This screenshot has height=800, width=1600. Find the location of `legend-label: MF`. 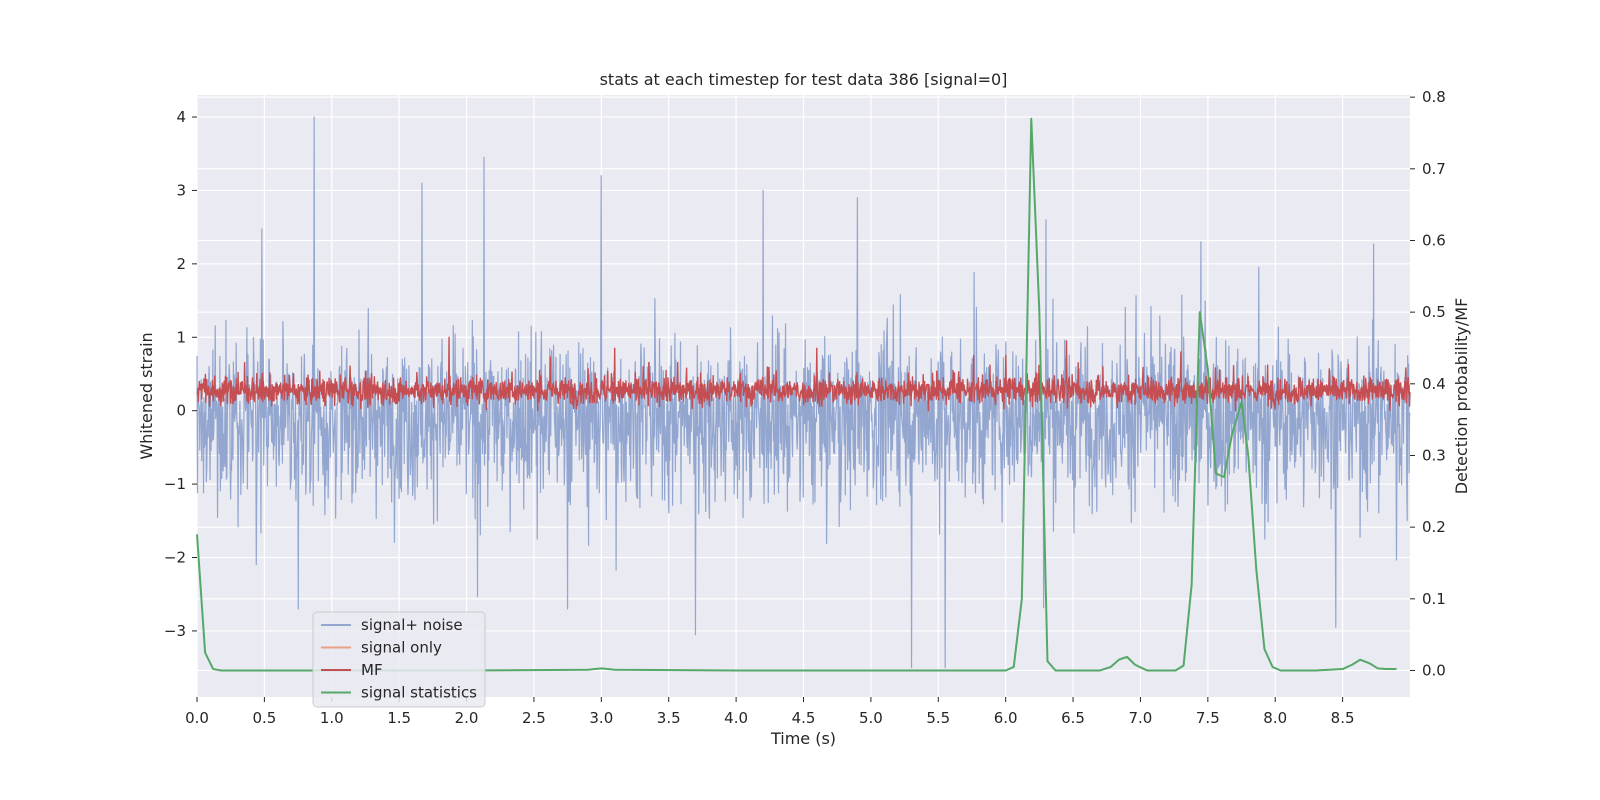

legend-label: MF is located at coordinates (372, 670).